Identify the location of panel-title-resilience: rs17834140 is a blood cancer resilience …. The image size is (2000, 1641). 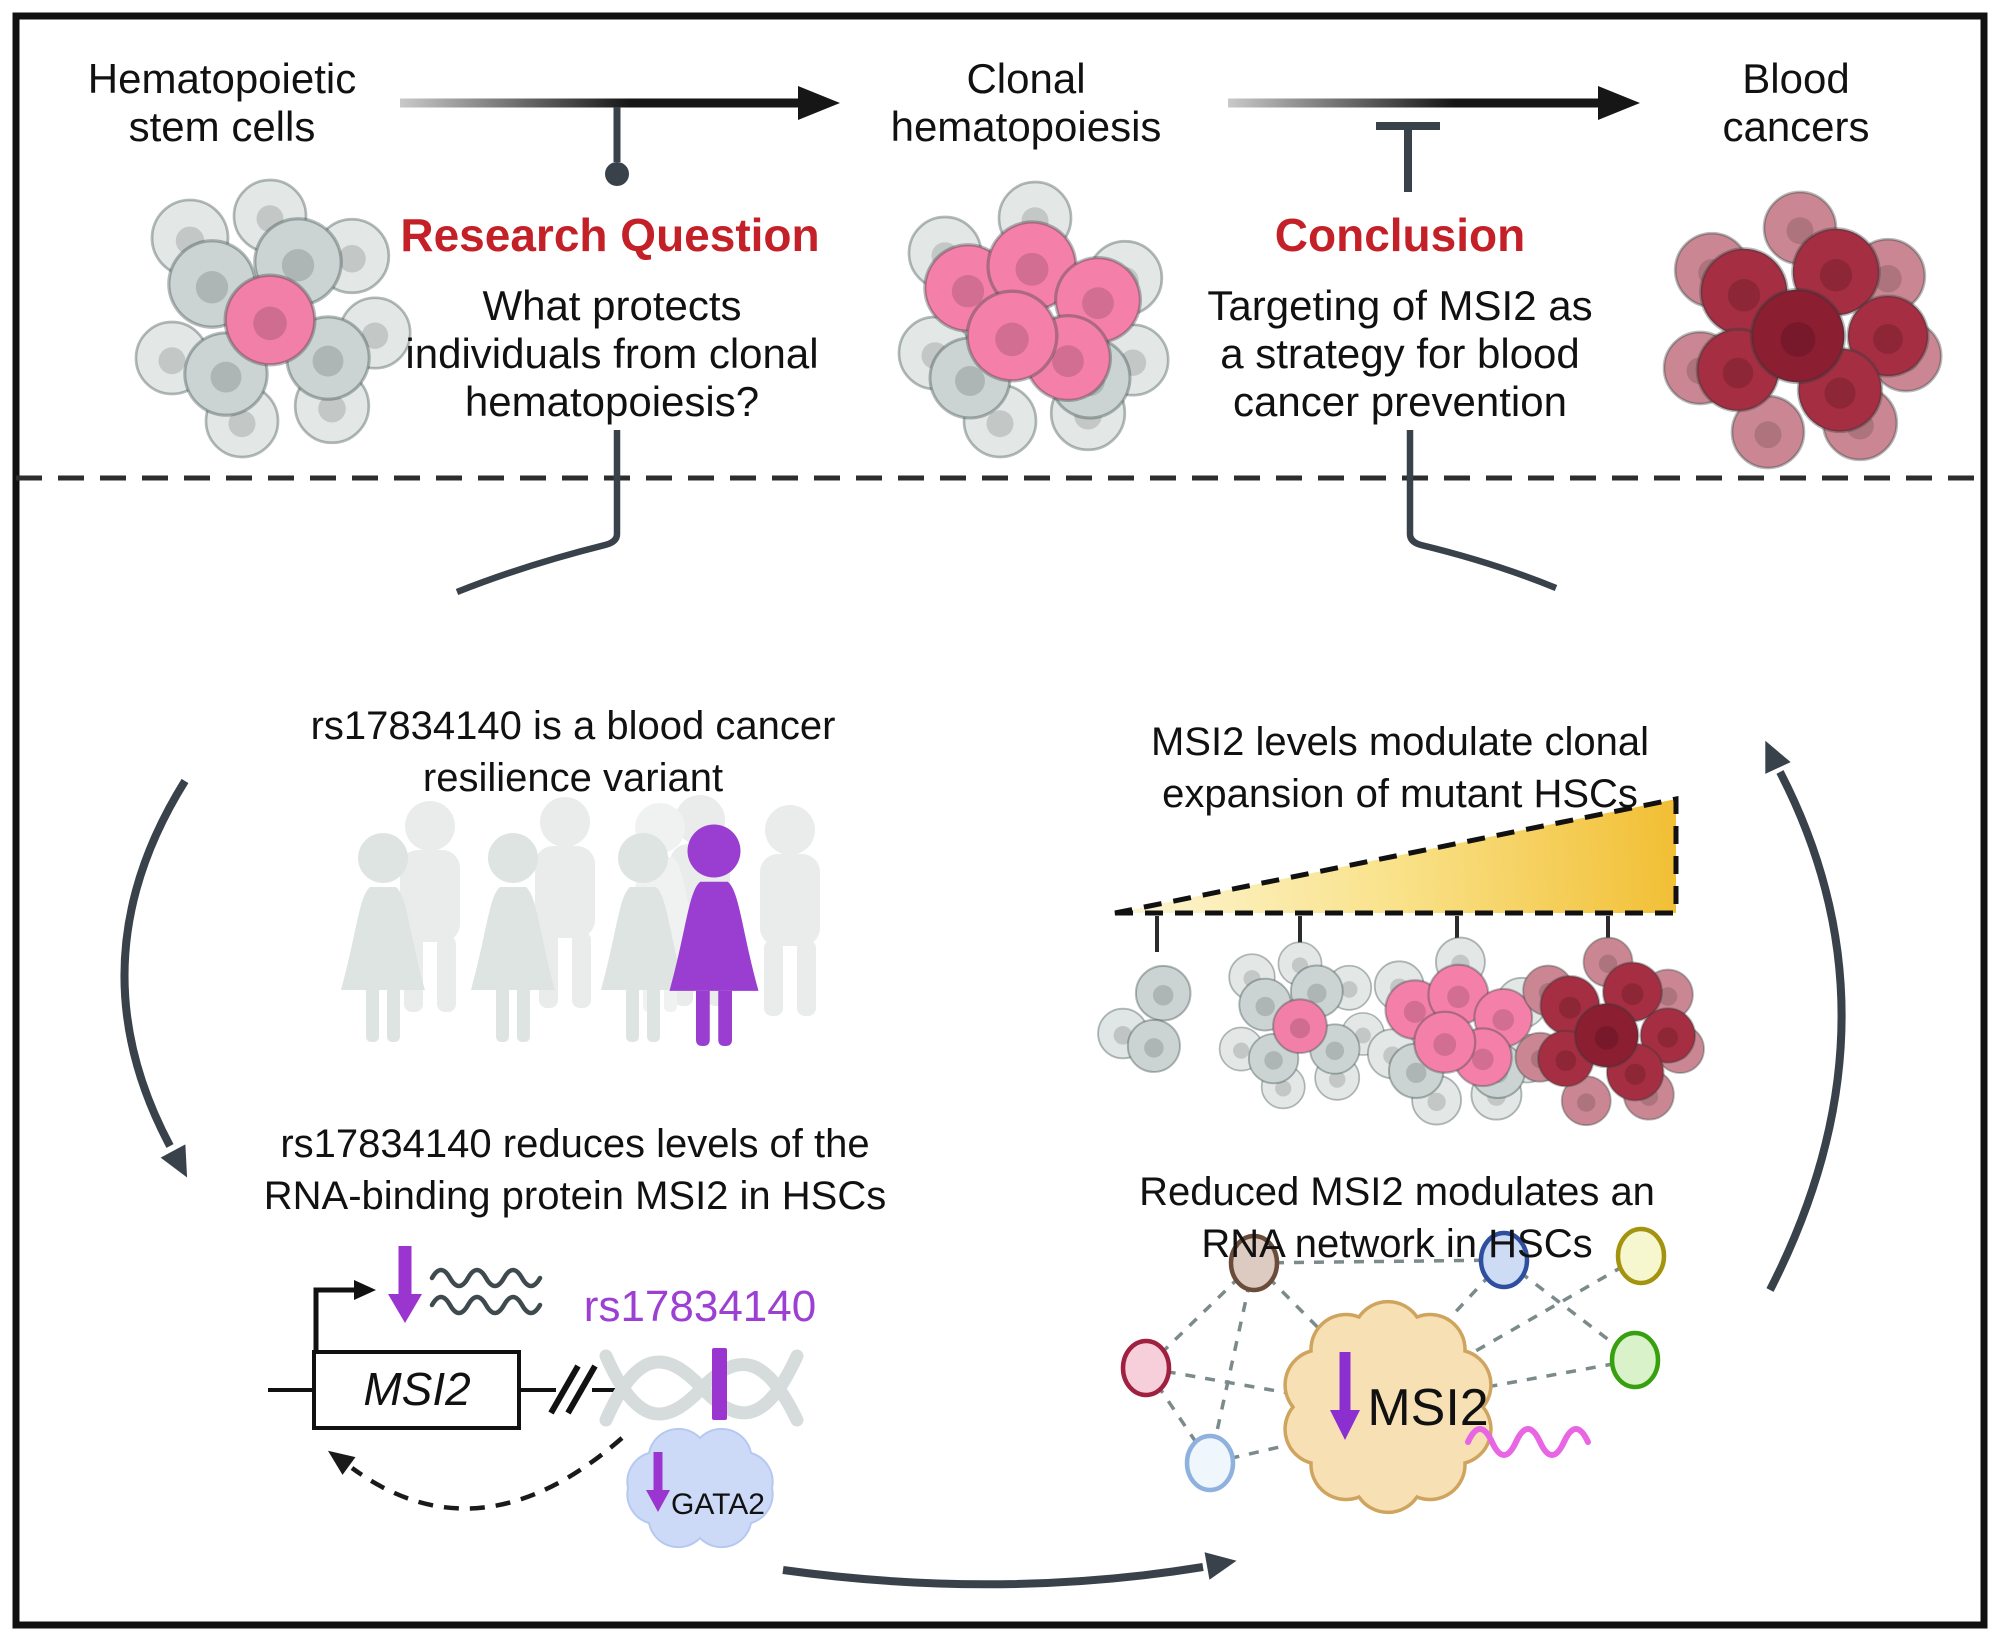
(573, 752).